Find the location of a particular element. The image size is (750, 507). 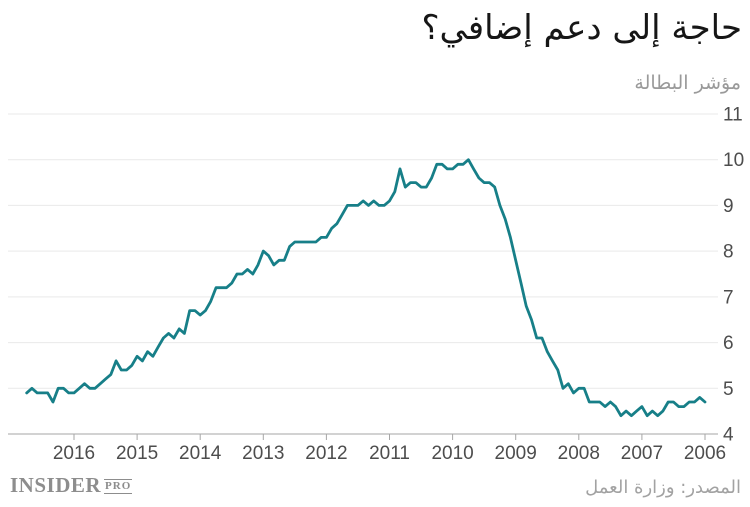

y-tick-label: 6 is located at coordinates (728, 343).